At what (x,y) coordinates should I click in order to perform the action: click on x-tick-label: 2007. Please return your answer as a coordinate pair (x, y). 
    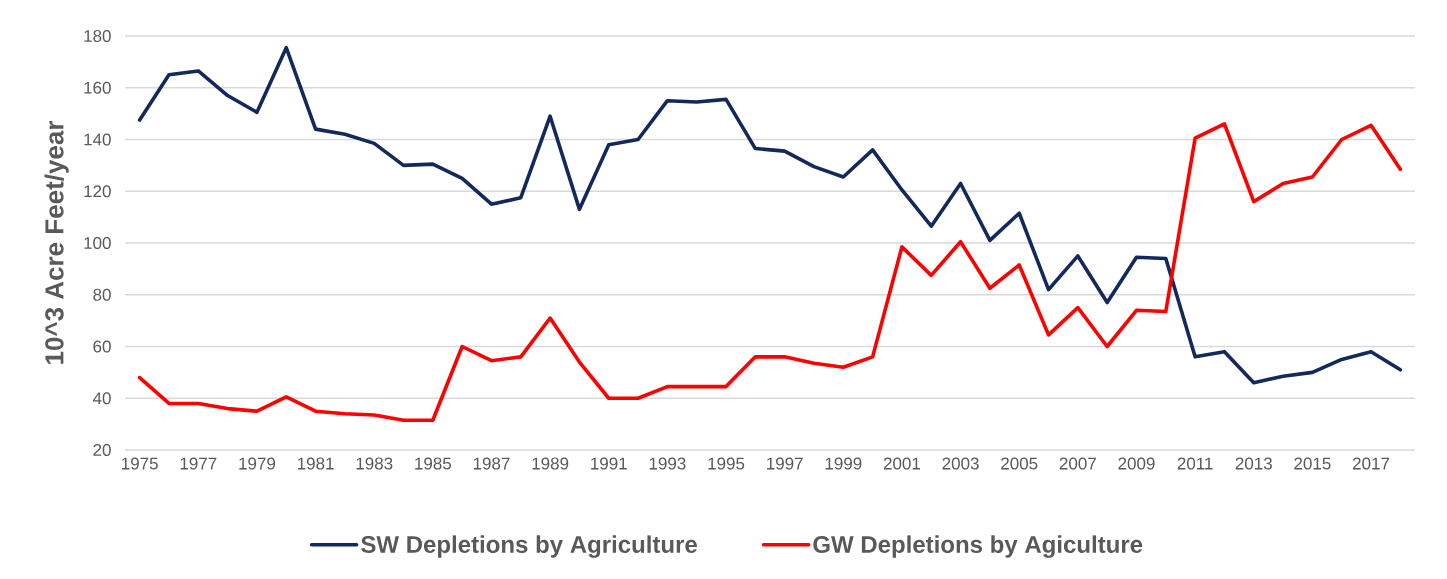
    Looking at the image, I should click on (1077, 463).